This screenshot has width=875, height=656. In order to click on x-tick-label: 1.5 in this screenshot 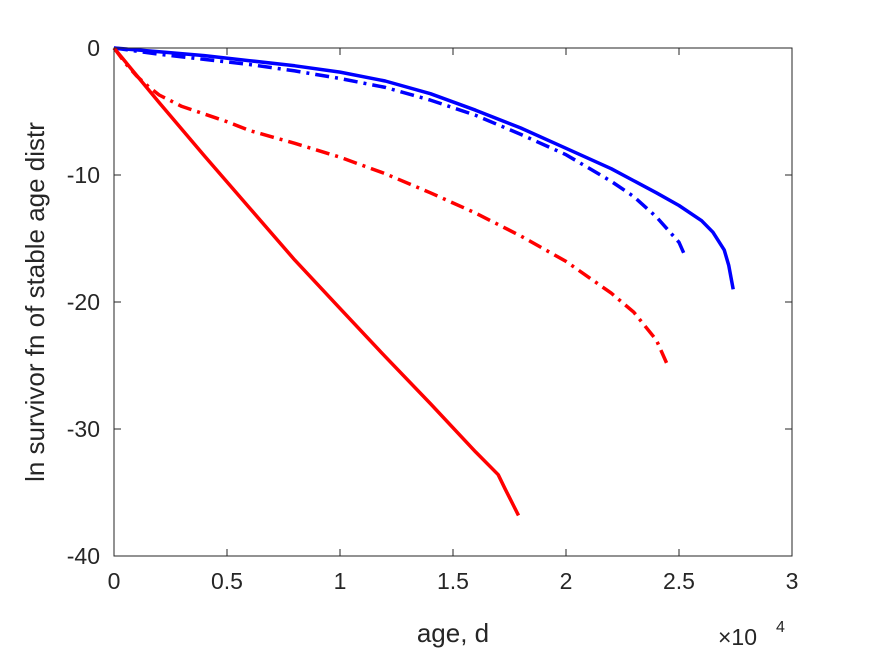, I will do `click(453, 581)`.